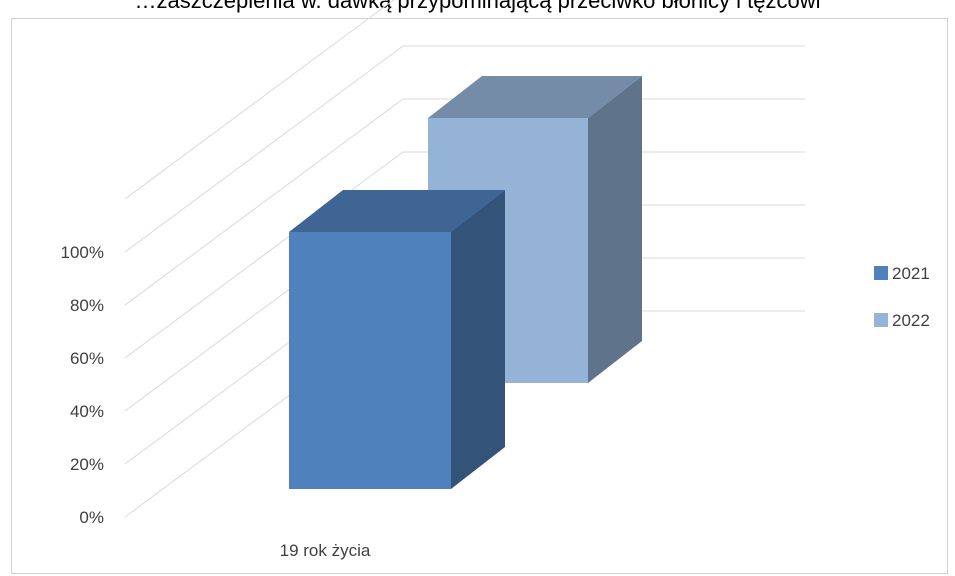  I want to click on y-tick-label: 20%, so click(87, 464).